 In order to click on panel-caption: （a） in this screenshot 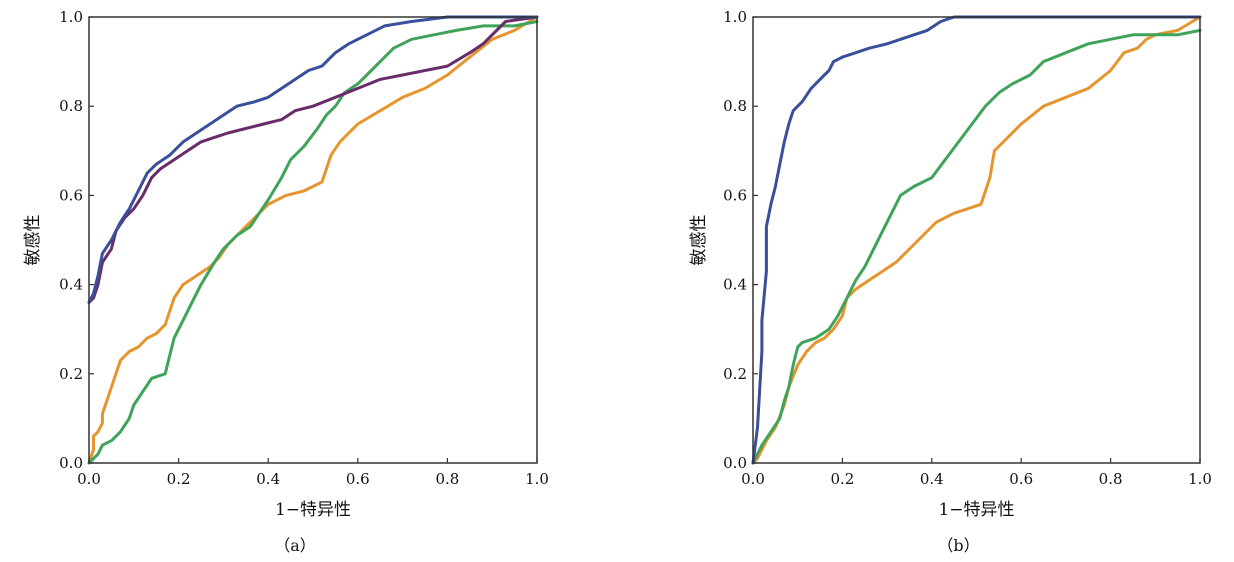, I will do `click(295, 545)`.